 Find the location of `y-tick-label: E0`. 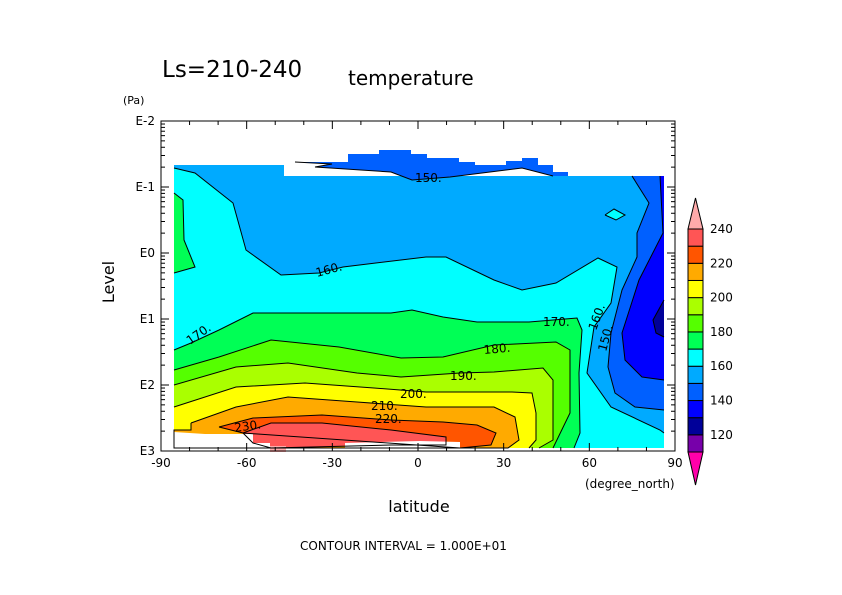

y-tick-label: E0 is located at coordinates (147, 253).